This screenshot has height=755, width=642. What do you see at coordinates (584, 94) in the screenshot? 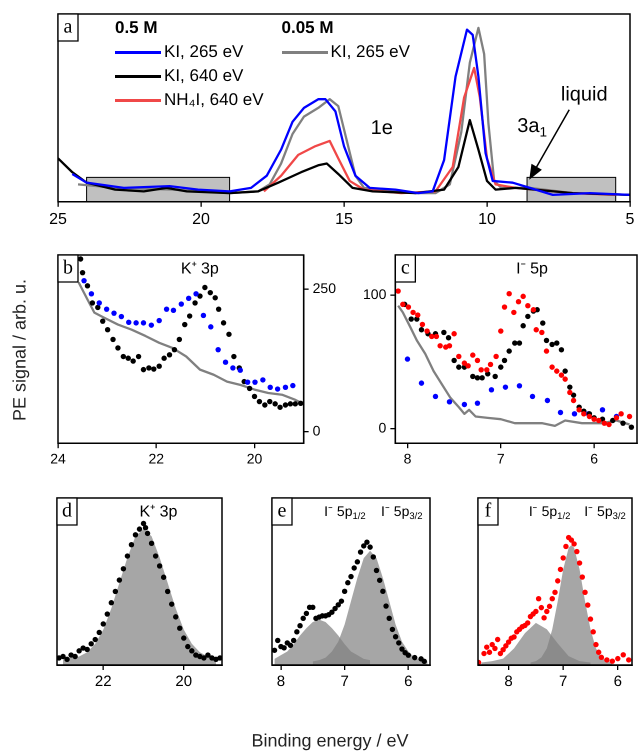
I see `annotation: liquid` at bounding box center [584, 94].